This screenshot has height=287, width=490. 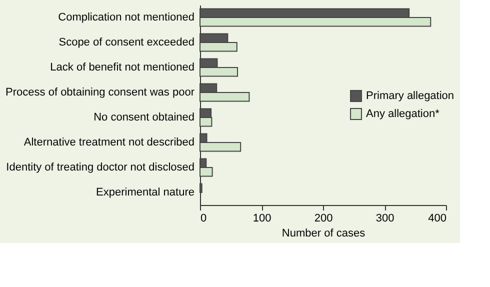 I want to click on x-tick-label: 100, so click(x=262, y=218).